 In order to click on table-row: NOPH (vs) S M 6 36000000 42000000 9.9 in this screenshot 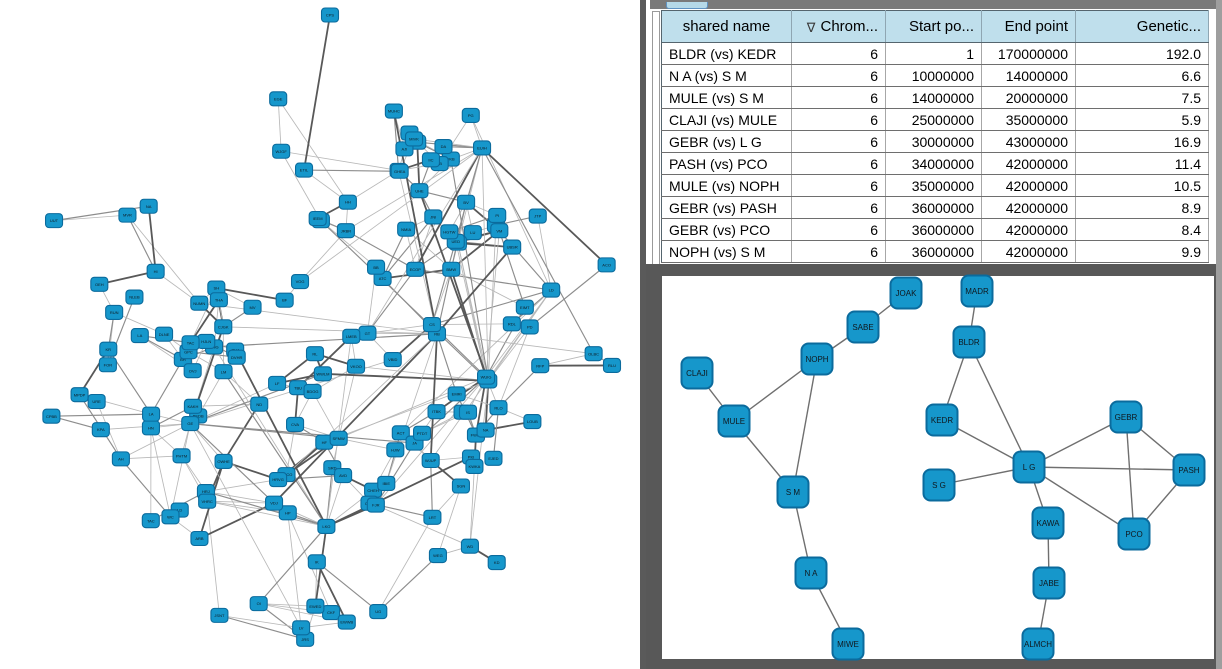, I will do `click(935, 251)`.